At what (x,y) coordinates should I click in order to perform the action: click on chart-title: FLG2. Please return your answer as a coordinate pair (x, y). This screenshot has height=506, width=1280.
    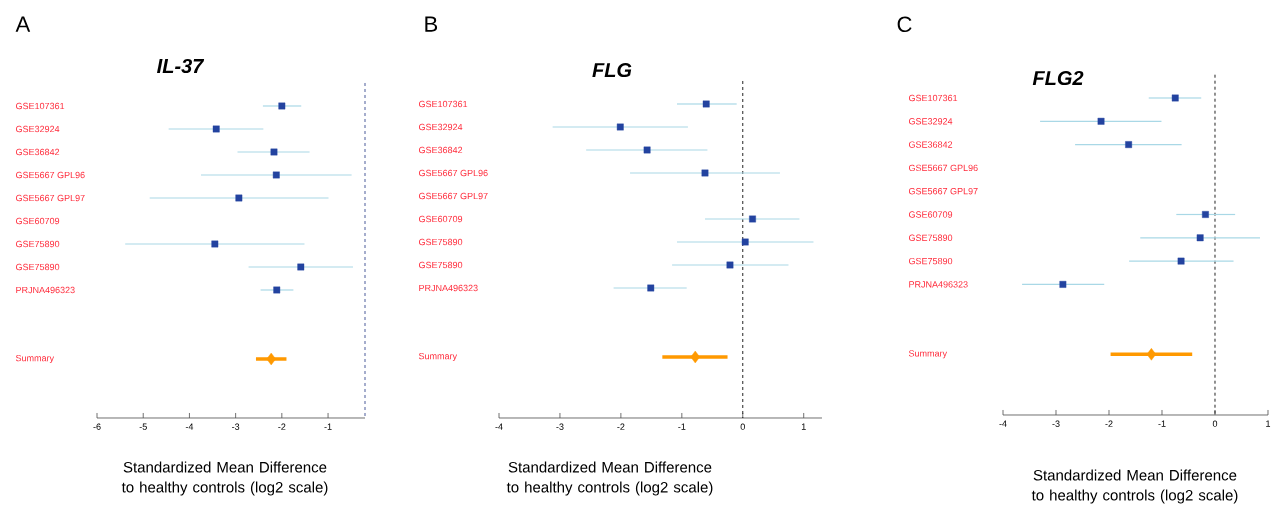
    Looking at the image, I should click on (1058, 78).